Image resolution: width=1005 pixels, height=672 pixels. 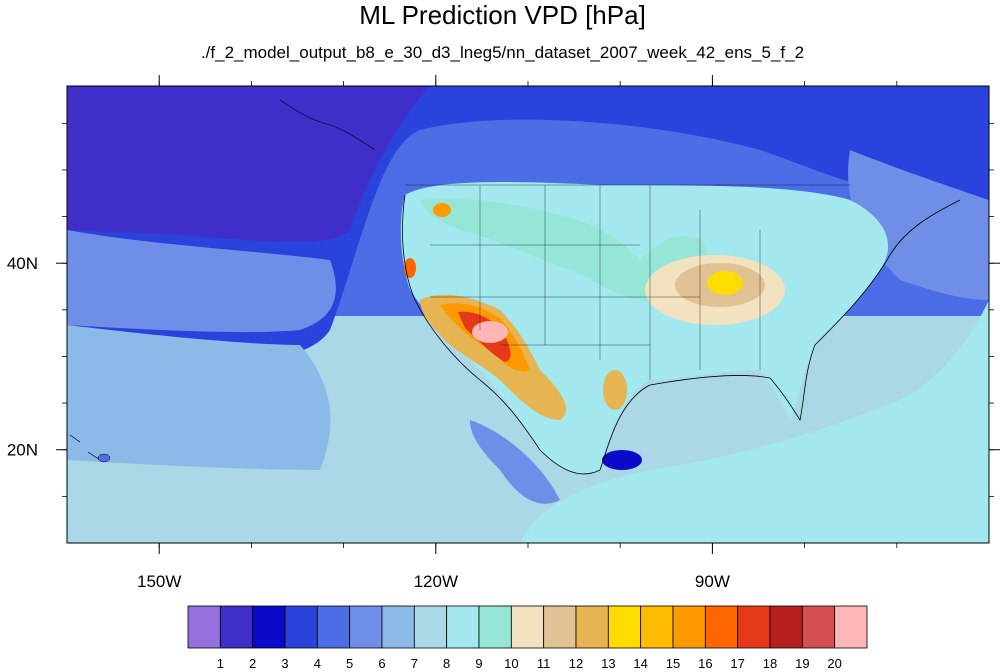 I want to click on colorbar: 1 2 3 4 5 6 7 8 9 10 11 12 13 14 15 16 17 18 19 20, so click(x=527, y=638).